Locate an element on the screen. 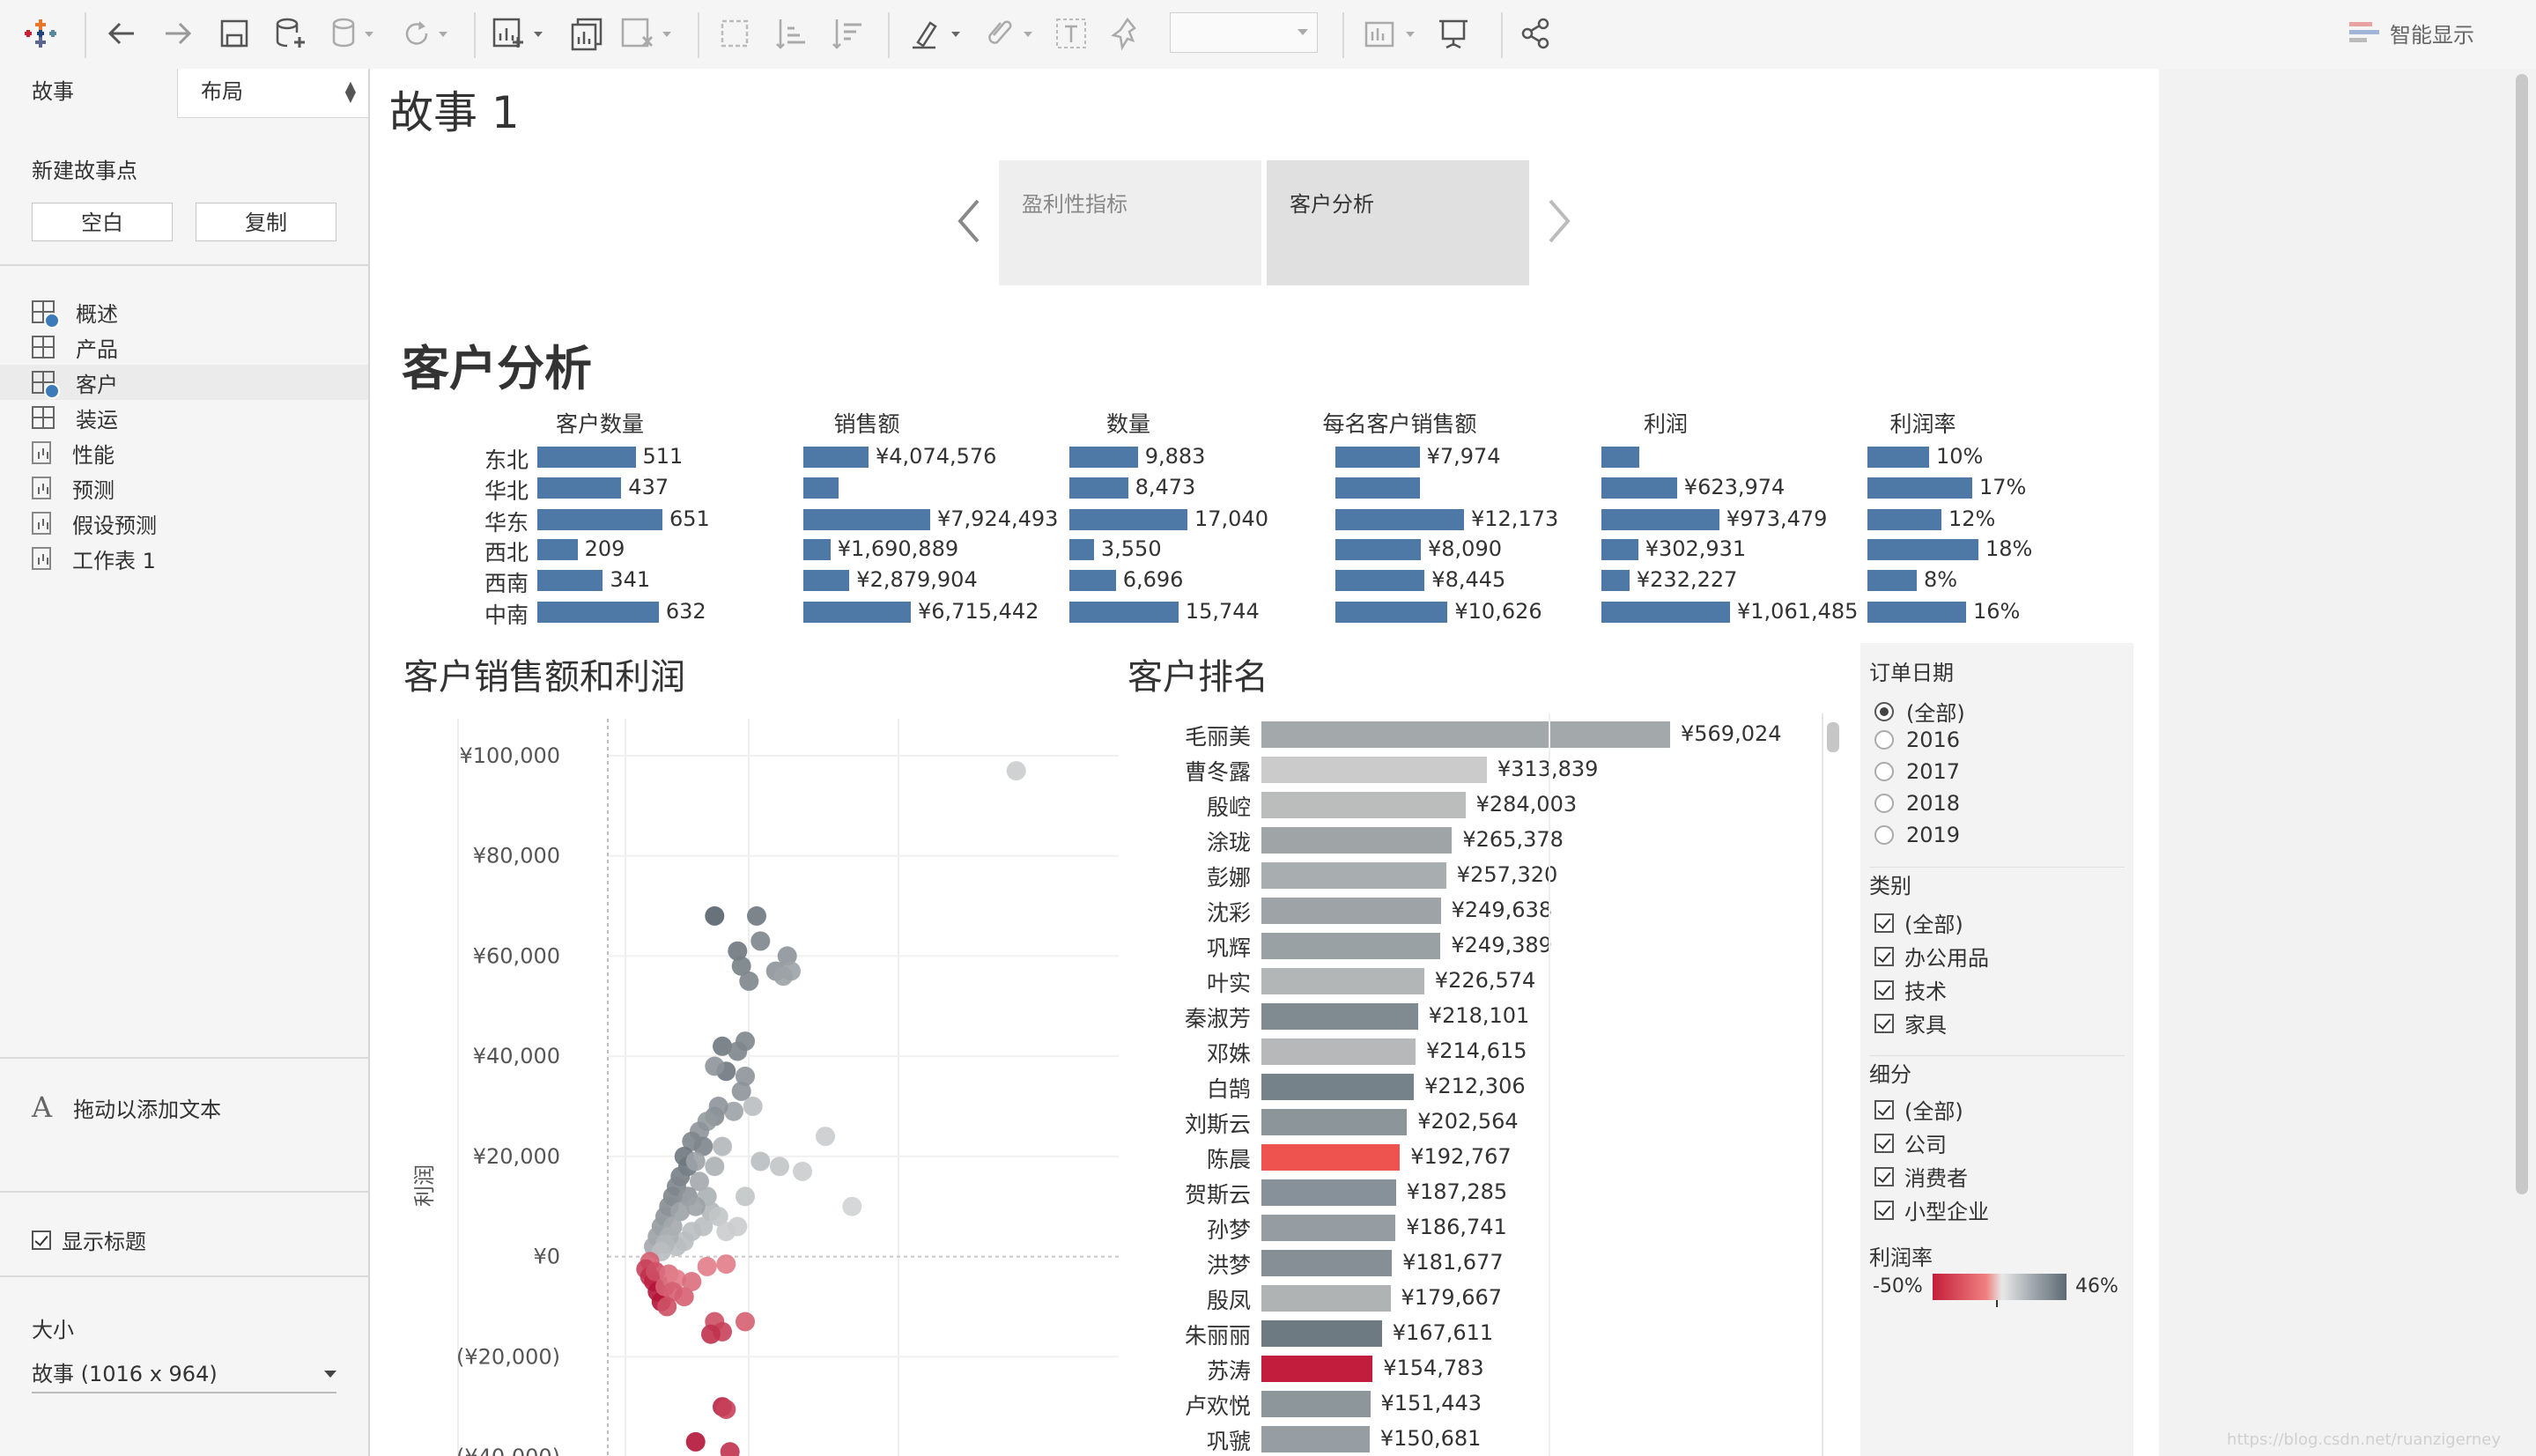  sheet-item: 装运 is located at coordinates (75, 417).